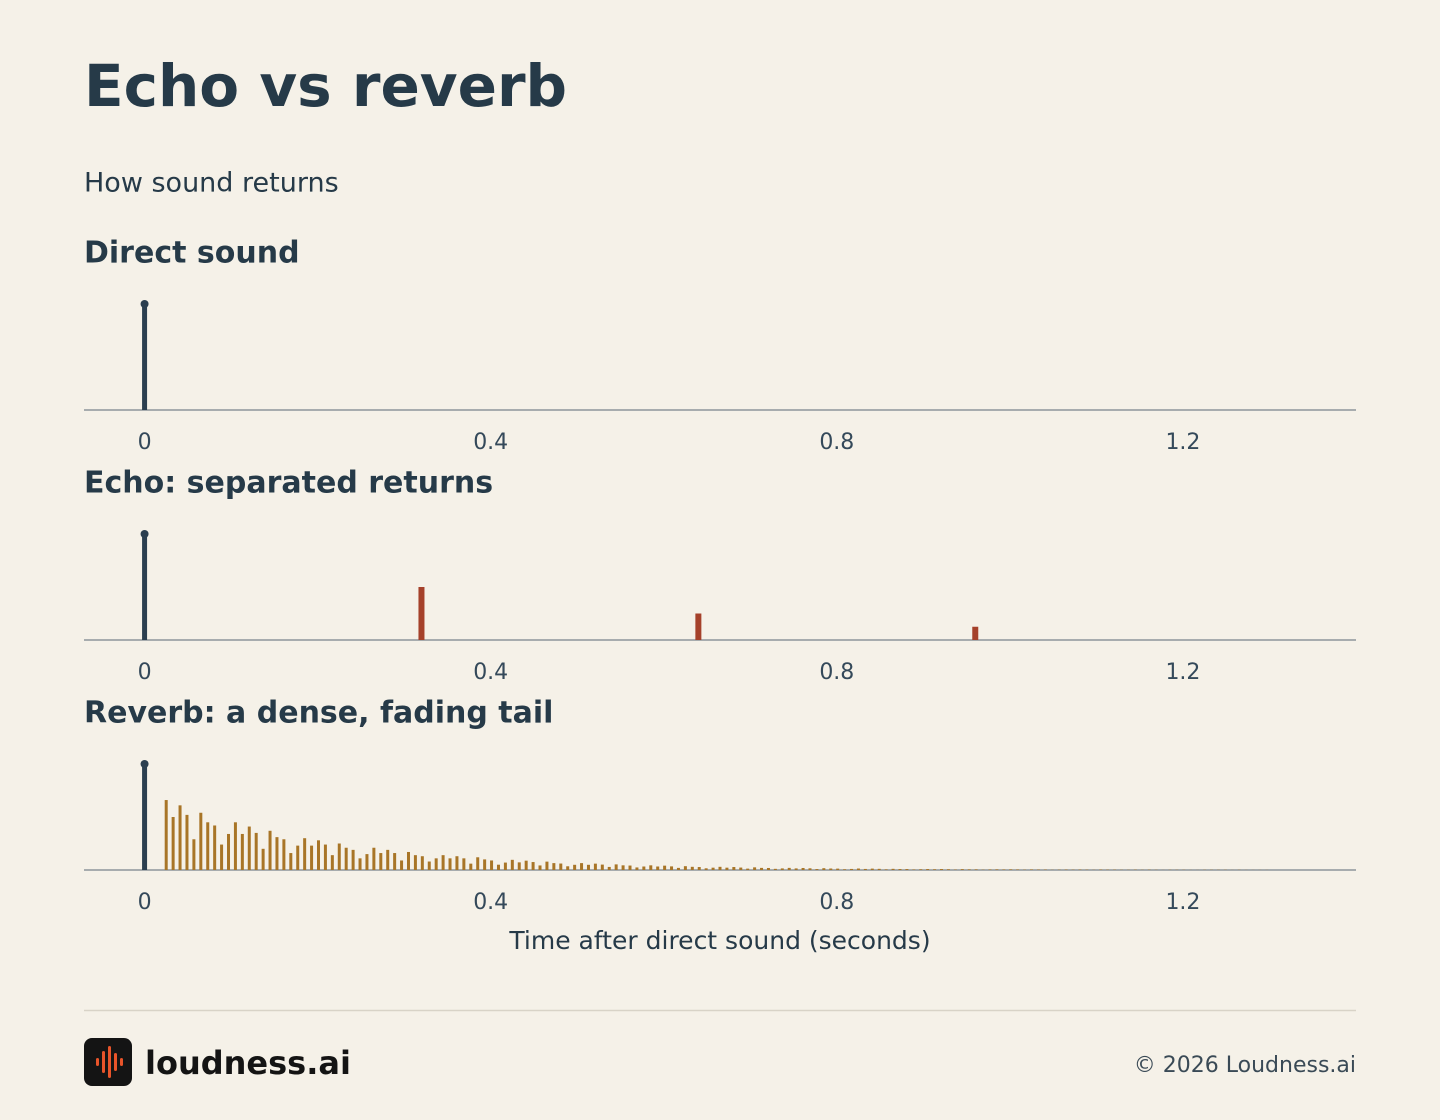 The height and width of the screenshot is (1120, 1440). I want to click on subtitle: How sound returns, so click(211, 183).